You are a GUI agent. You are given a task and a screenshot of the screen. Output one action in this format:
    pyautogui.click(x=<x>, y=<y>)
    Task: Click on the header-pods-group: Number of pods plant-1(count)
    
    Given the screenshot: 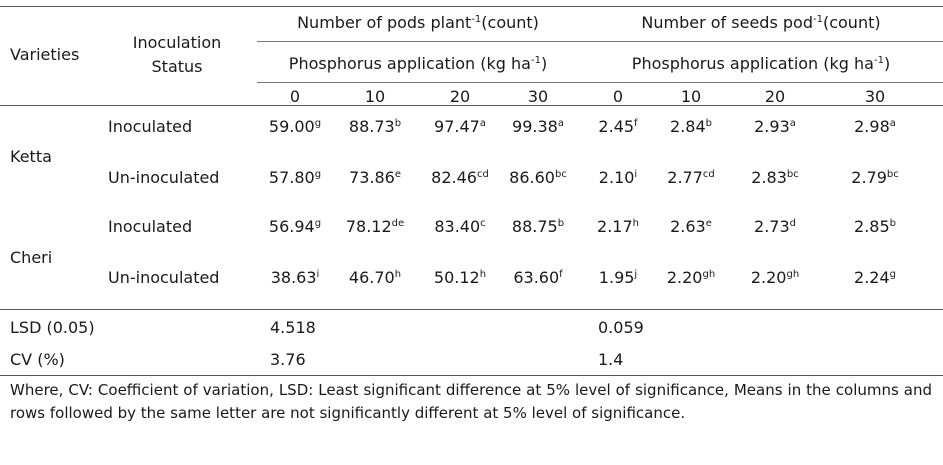 What is the action you would take?
    pyautogui.click(x=418, y=23)
    